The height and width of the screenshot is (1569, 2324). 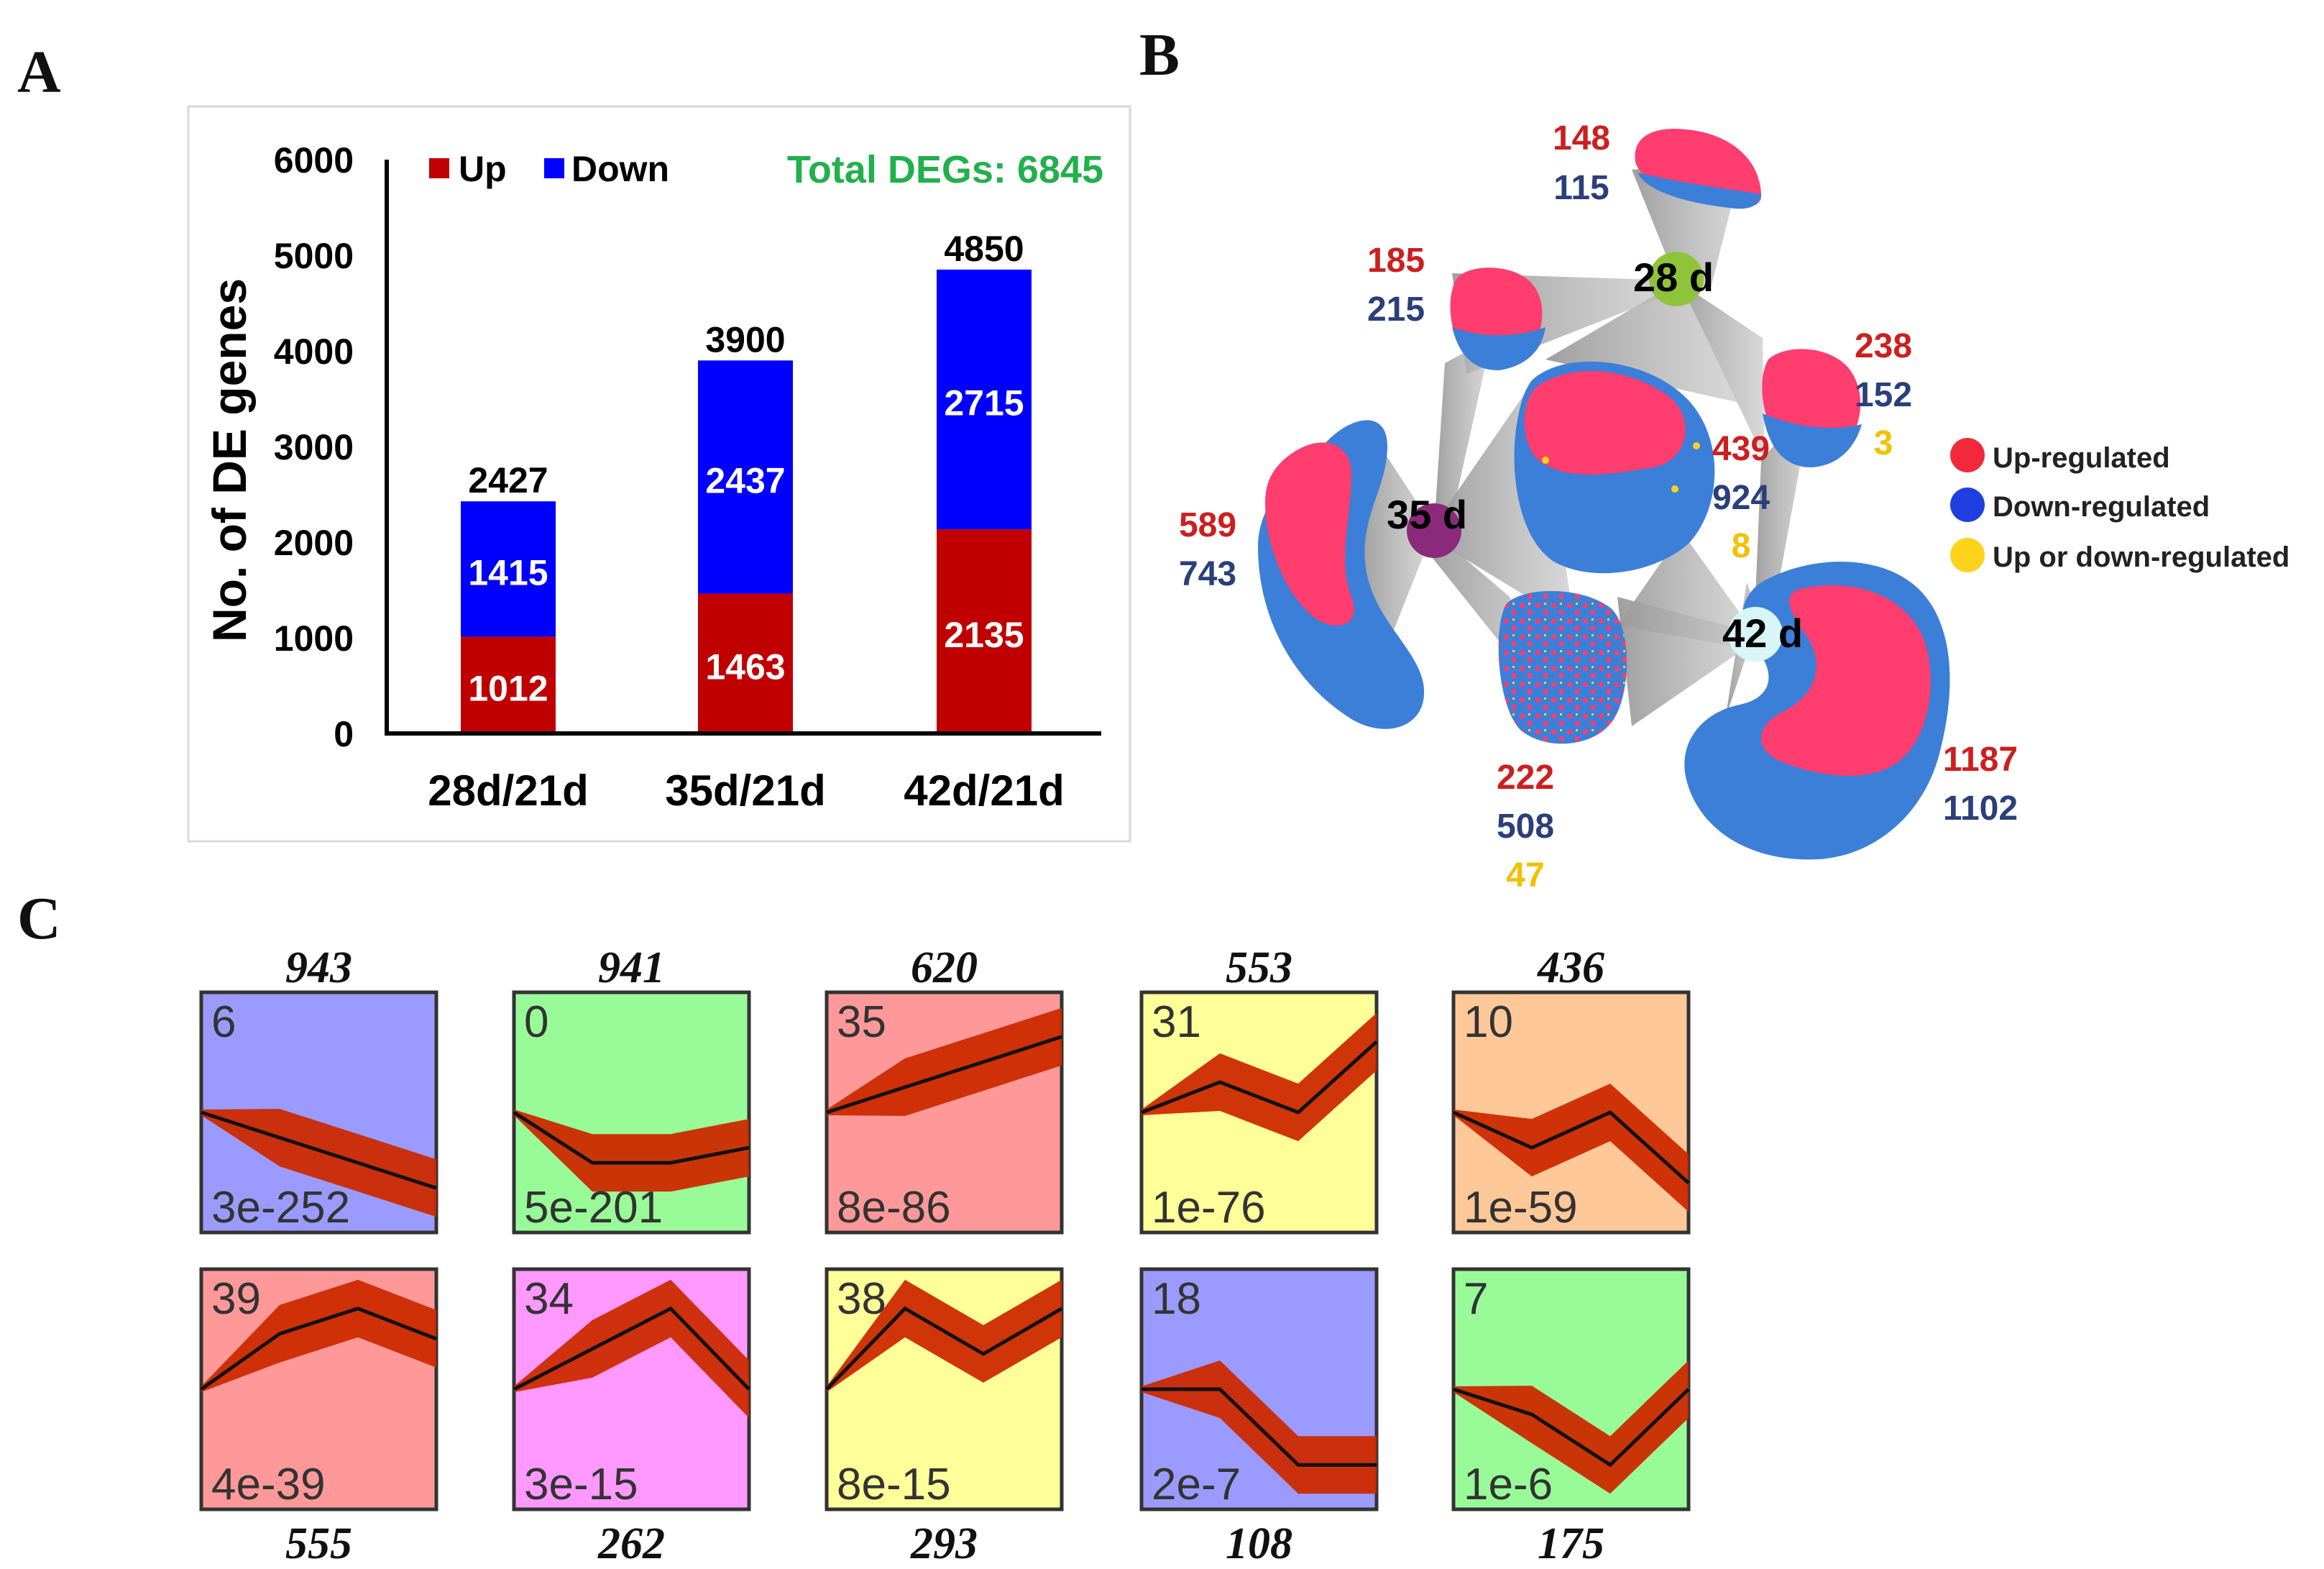 I want to click on profile-id: 0, so click(x=536, y=1022).